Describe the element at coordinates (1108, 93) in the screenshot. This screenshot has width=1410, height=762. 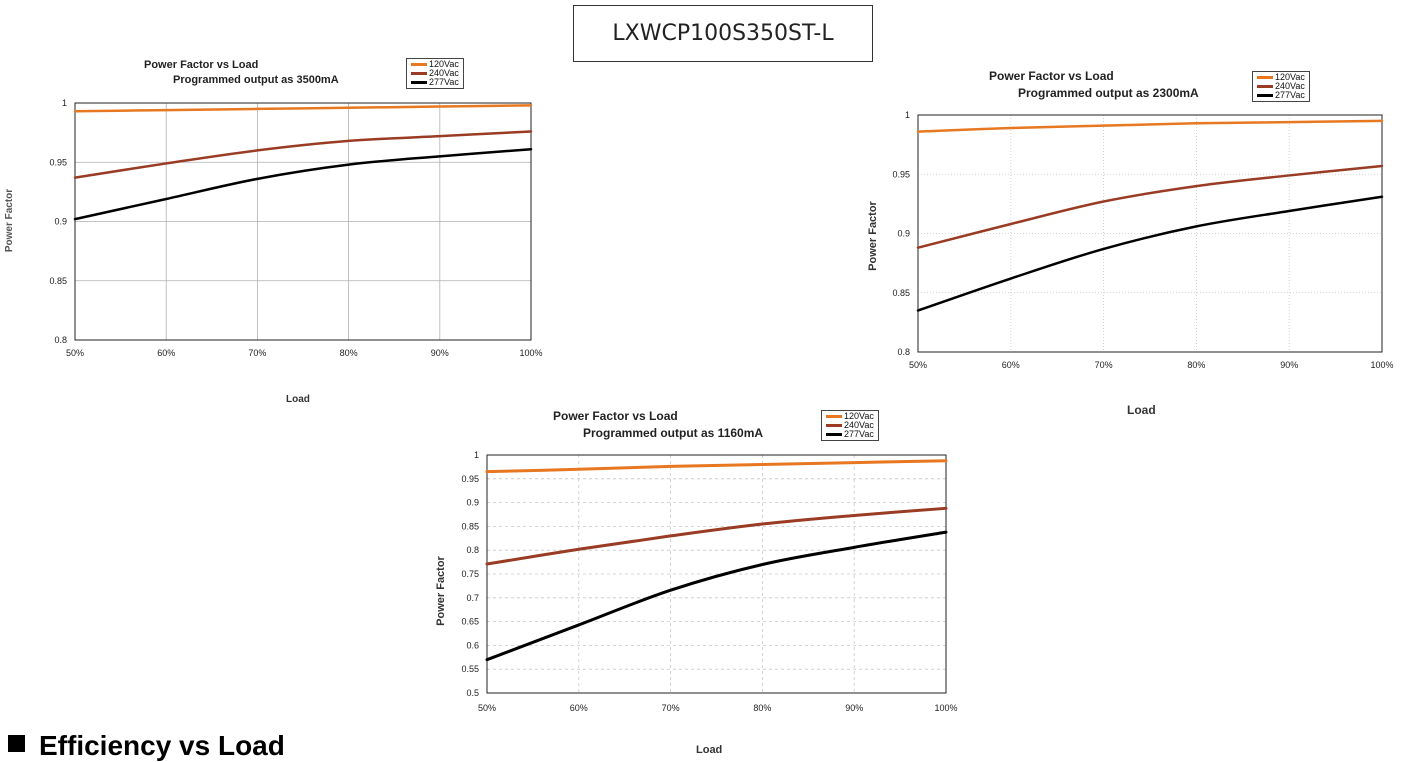
I see `chart-subtitle: Programmed output as 2300mA` at that location.